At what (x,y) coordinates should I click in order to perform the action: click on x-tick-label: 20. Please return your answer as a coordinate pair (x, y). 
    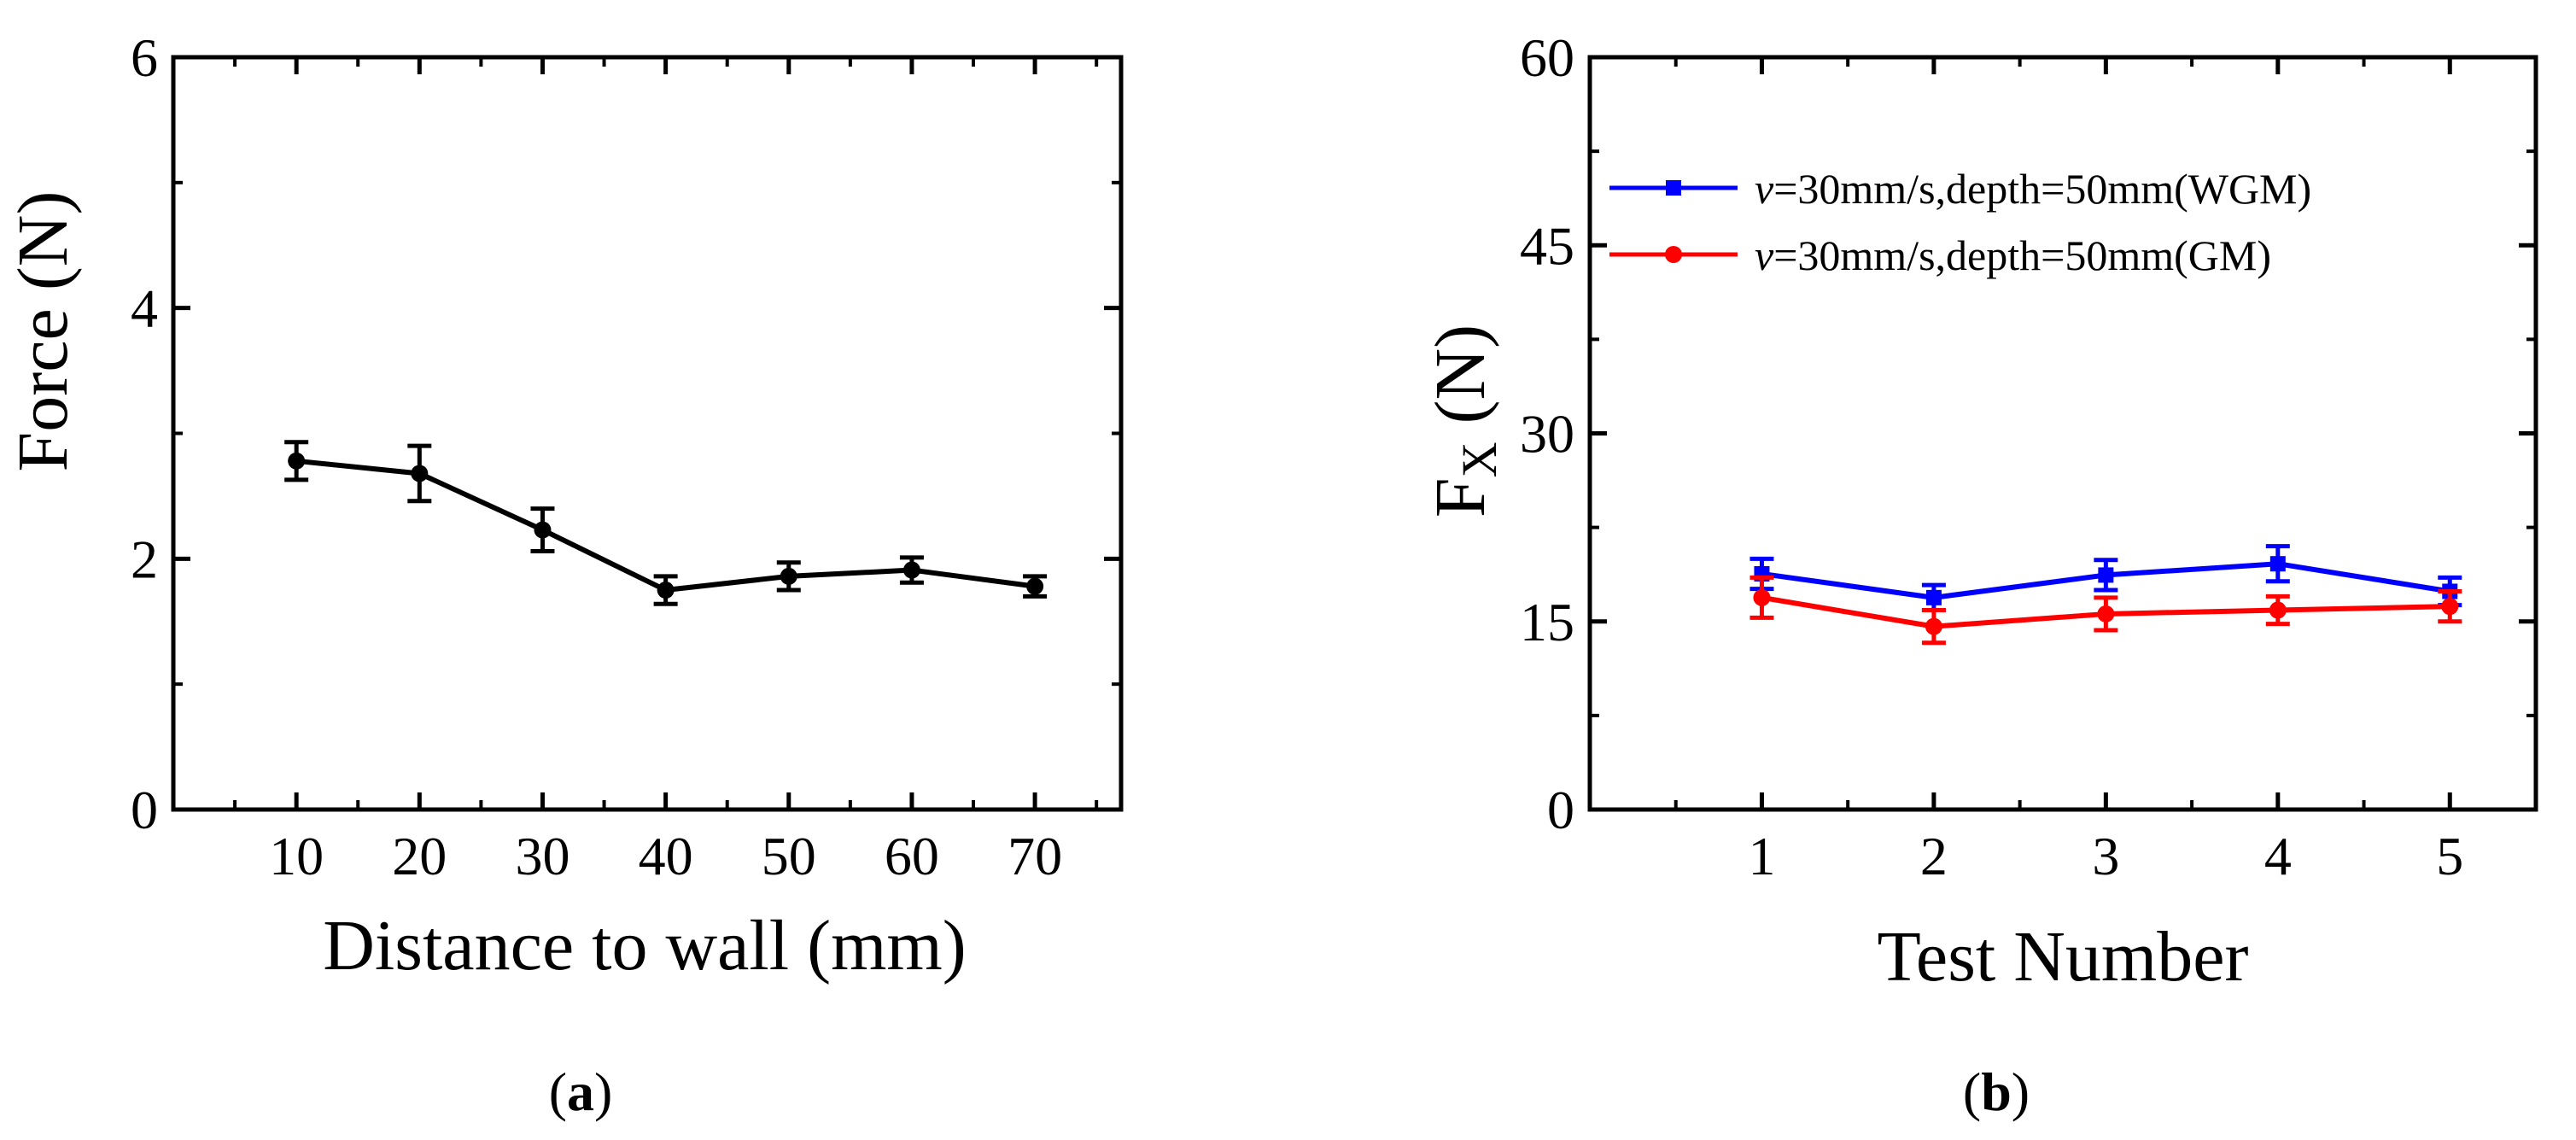
    Looking at the image, I should click on (419, 856).